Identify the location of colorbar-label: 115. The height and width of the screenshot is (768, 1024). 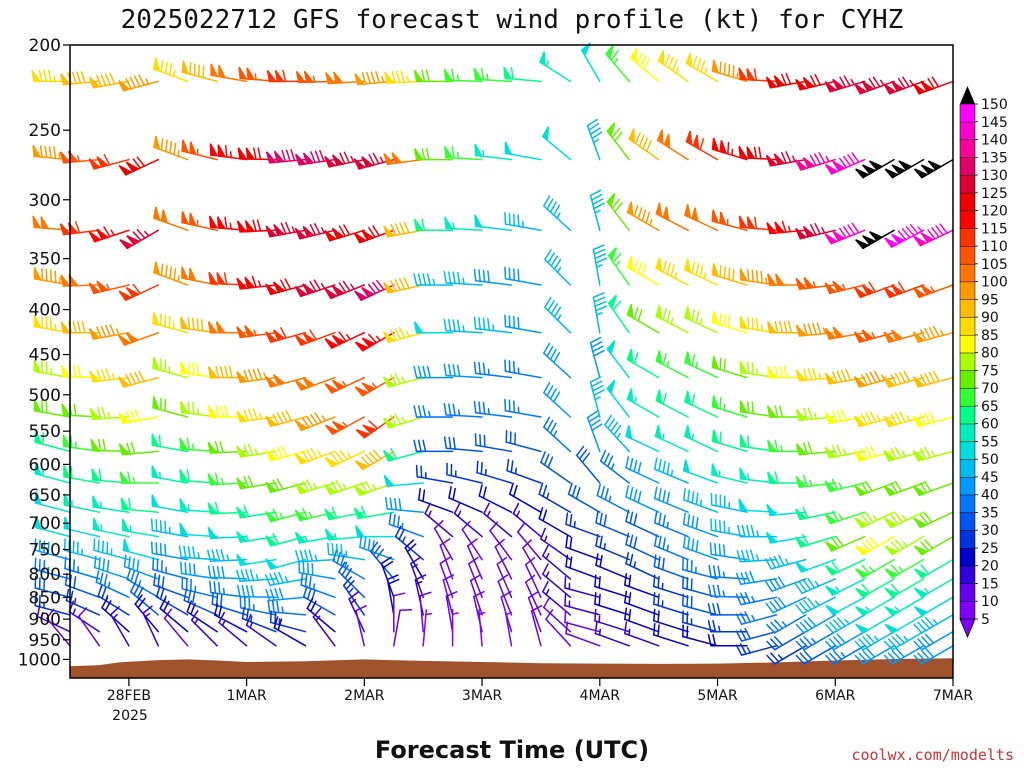
(994, 229).